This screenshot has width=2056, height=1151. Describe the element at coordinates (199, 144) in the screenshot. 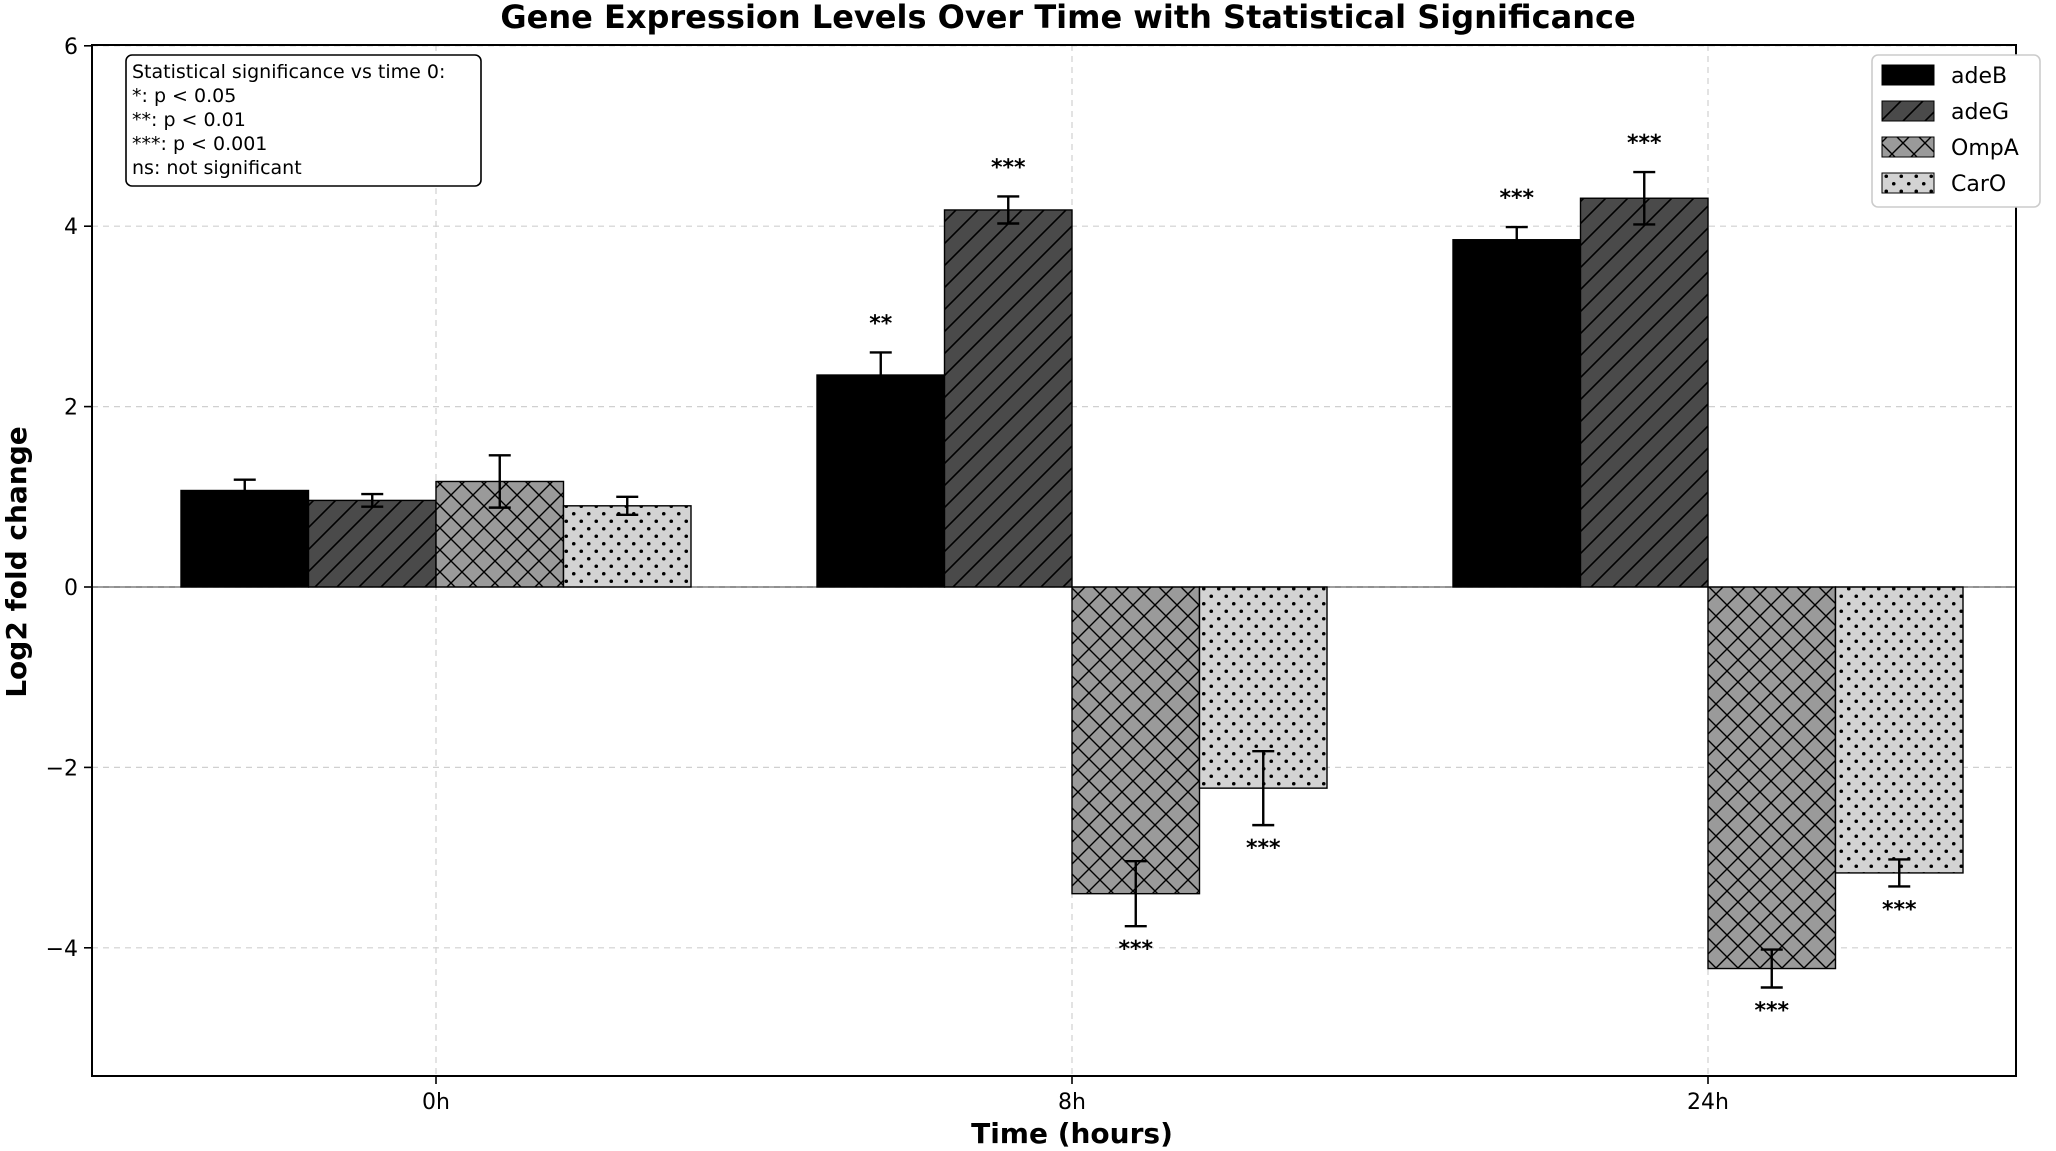

I see `note-line: ***: p < 0.001` at that location.